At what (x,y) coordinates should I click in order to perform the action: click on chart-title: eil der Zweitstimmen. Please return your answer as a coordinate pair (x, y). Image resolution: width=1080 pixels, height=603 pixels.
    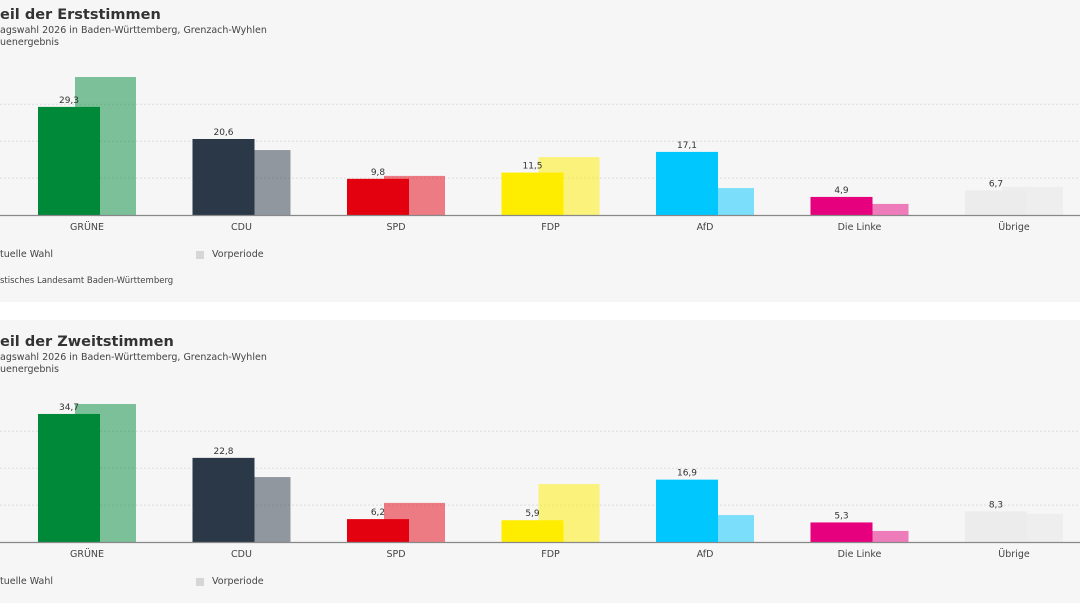
    Looking at the image, I should click on (87, 342).